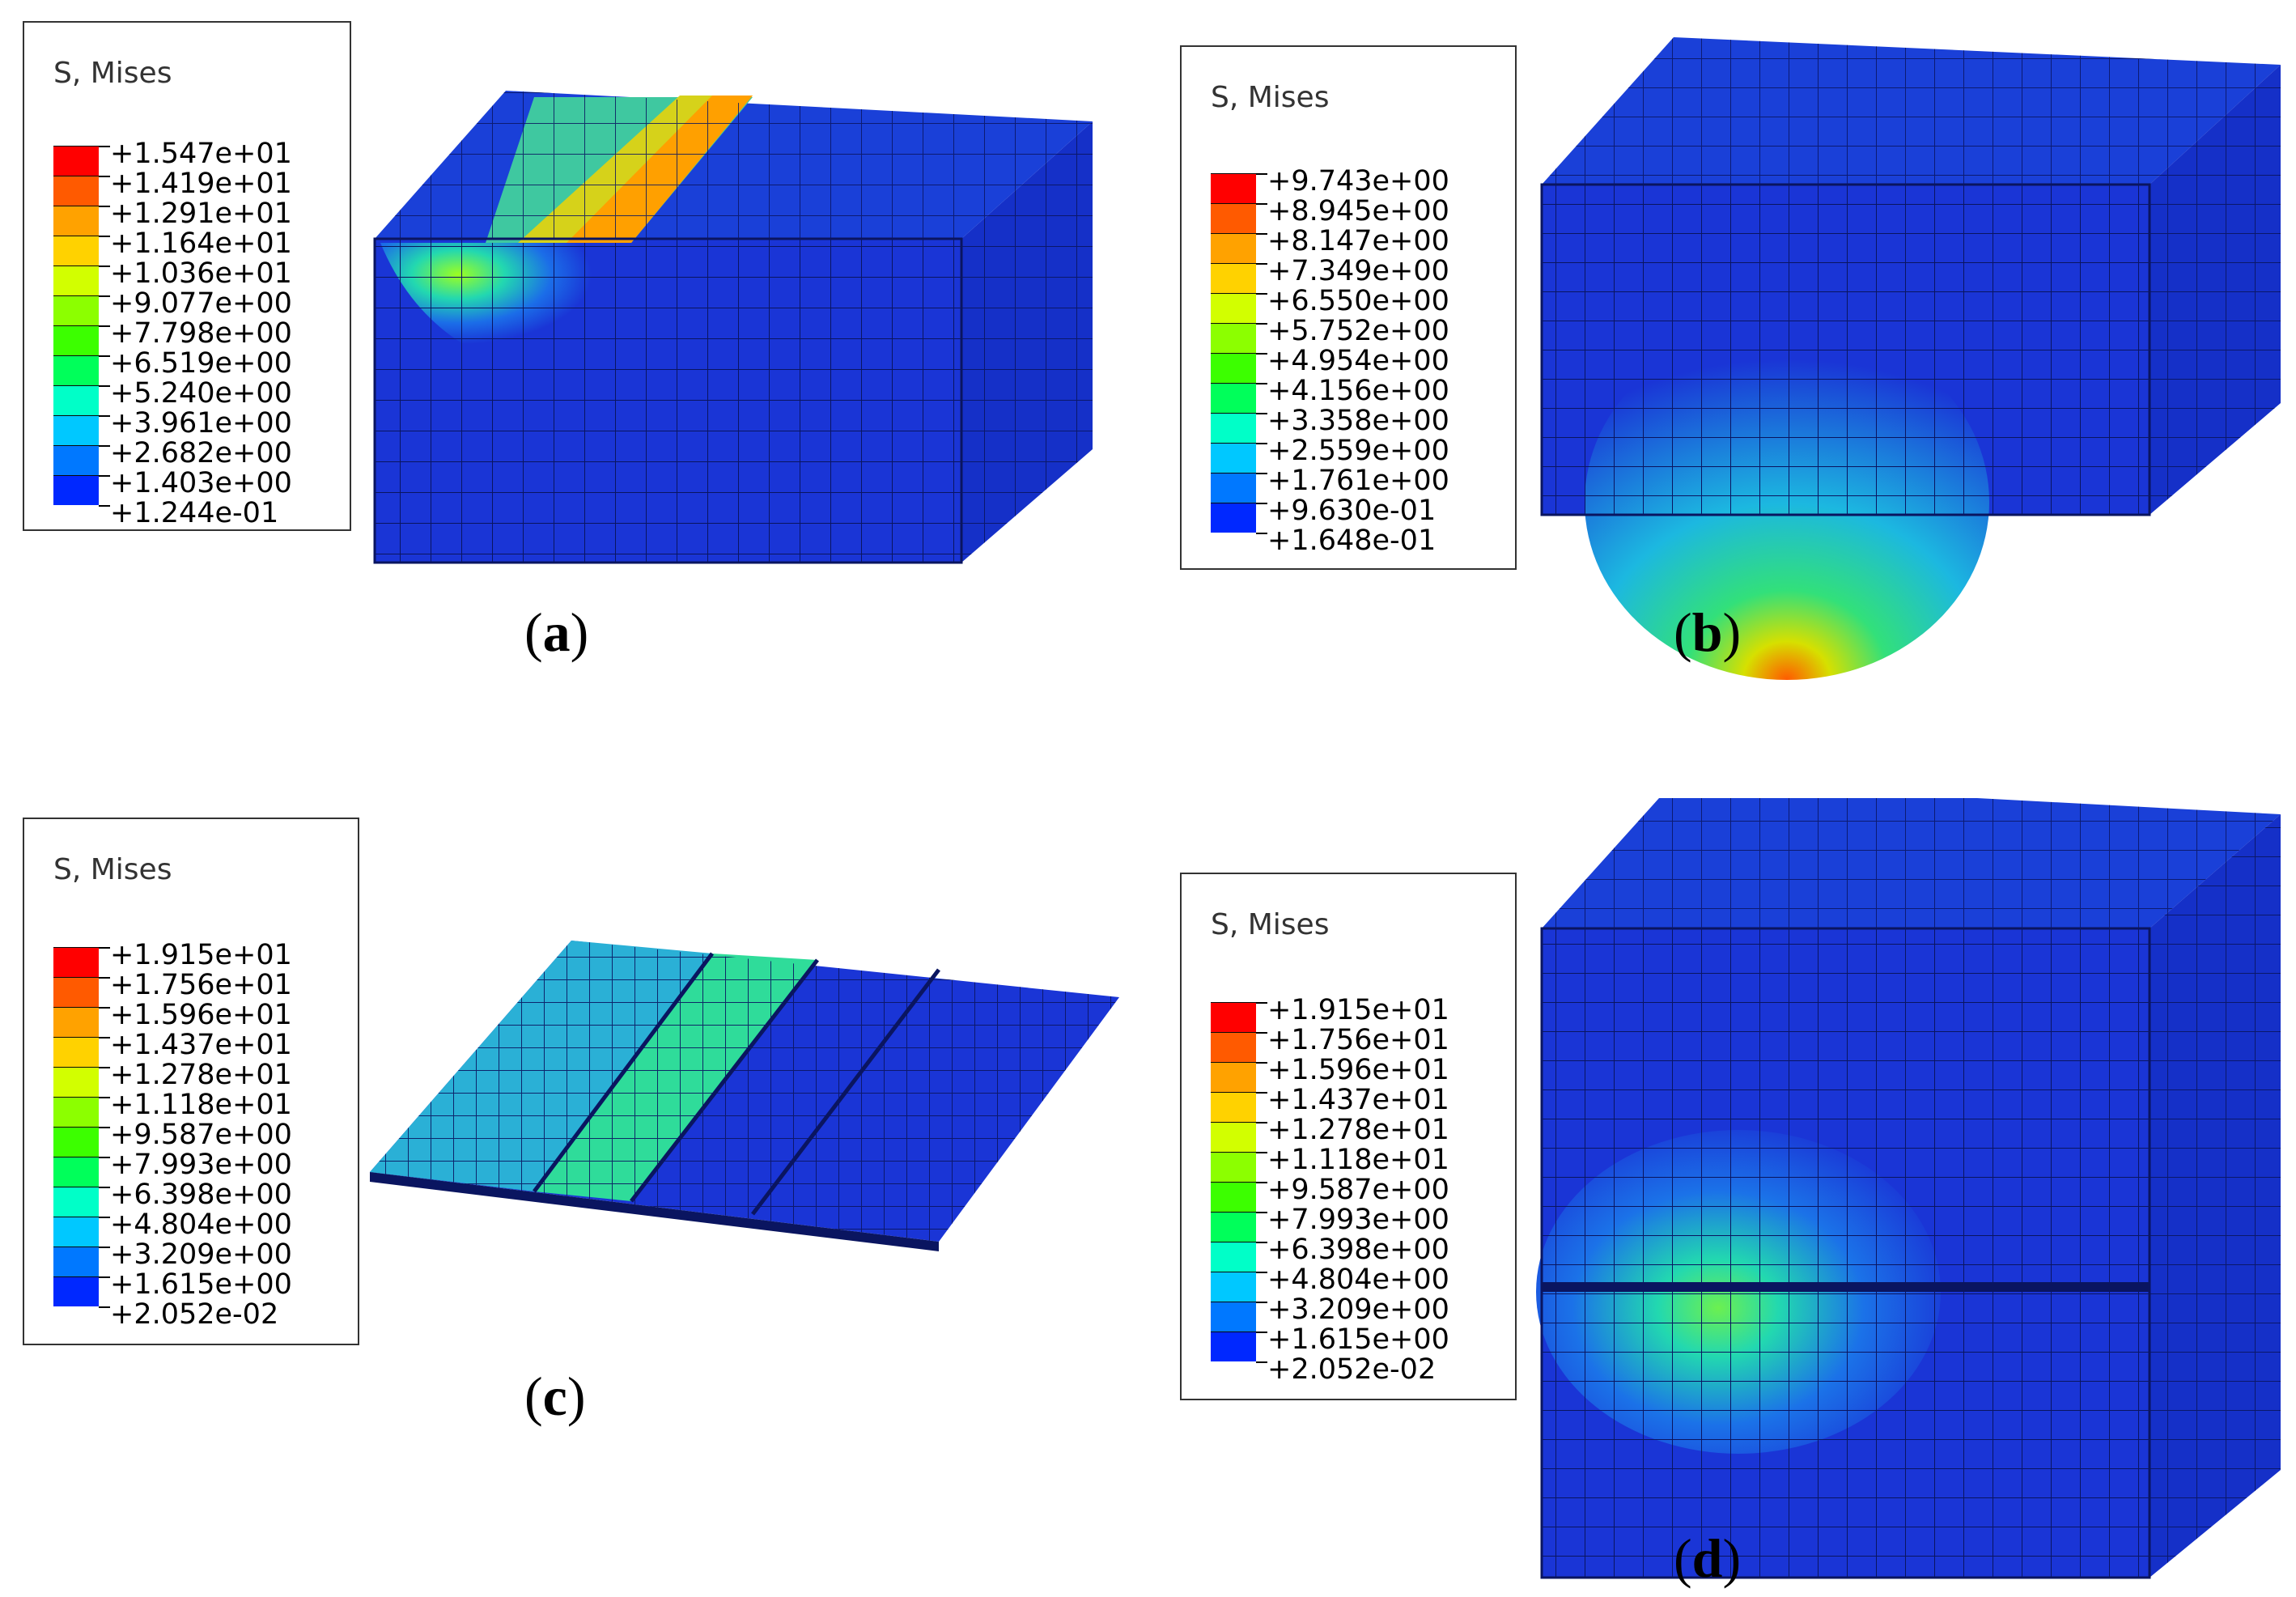 The image size is (2296, 1597). What do you see at coordinates (1358, 1220) in the screenshot?
I see `legend-value: +7.993e+00` at bounding box center [1358, 1220].